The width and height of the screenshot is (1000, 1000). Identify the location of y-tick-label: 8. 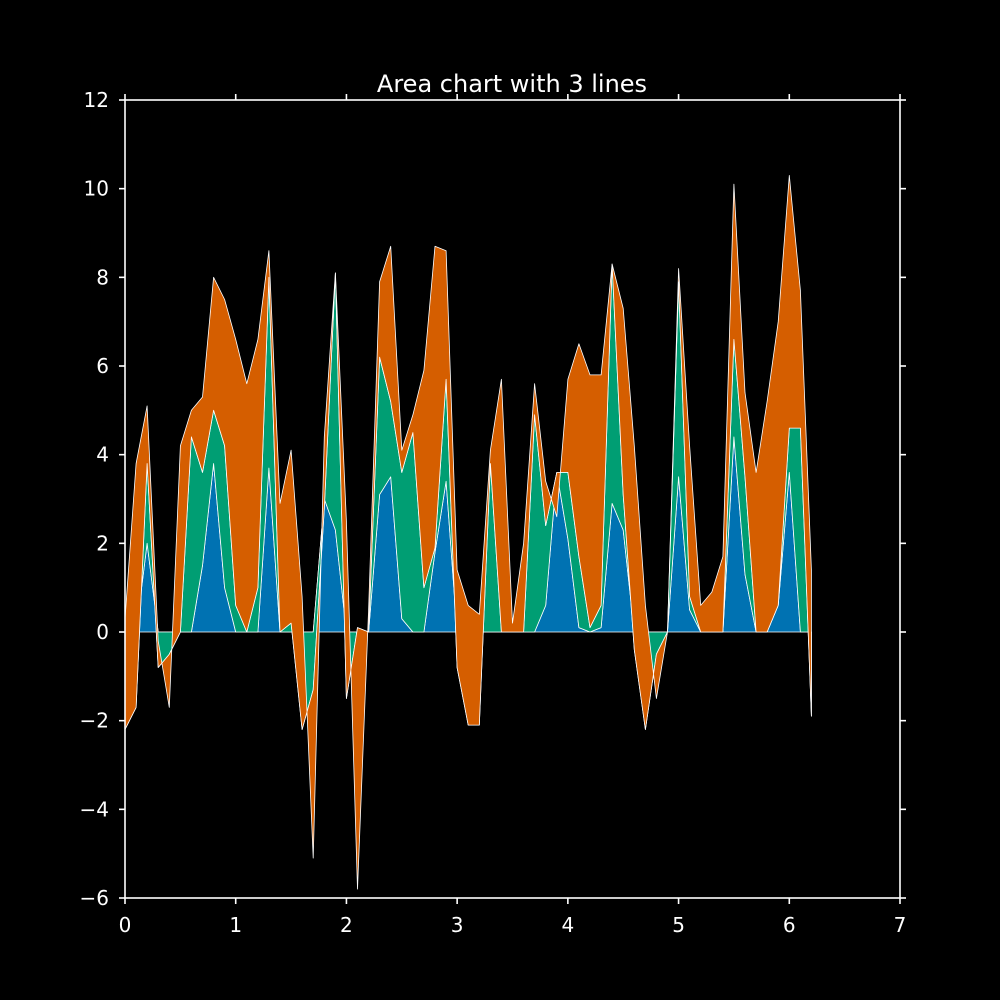
(102, 277).